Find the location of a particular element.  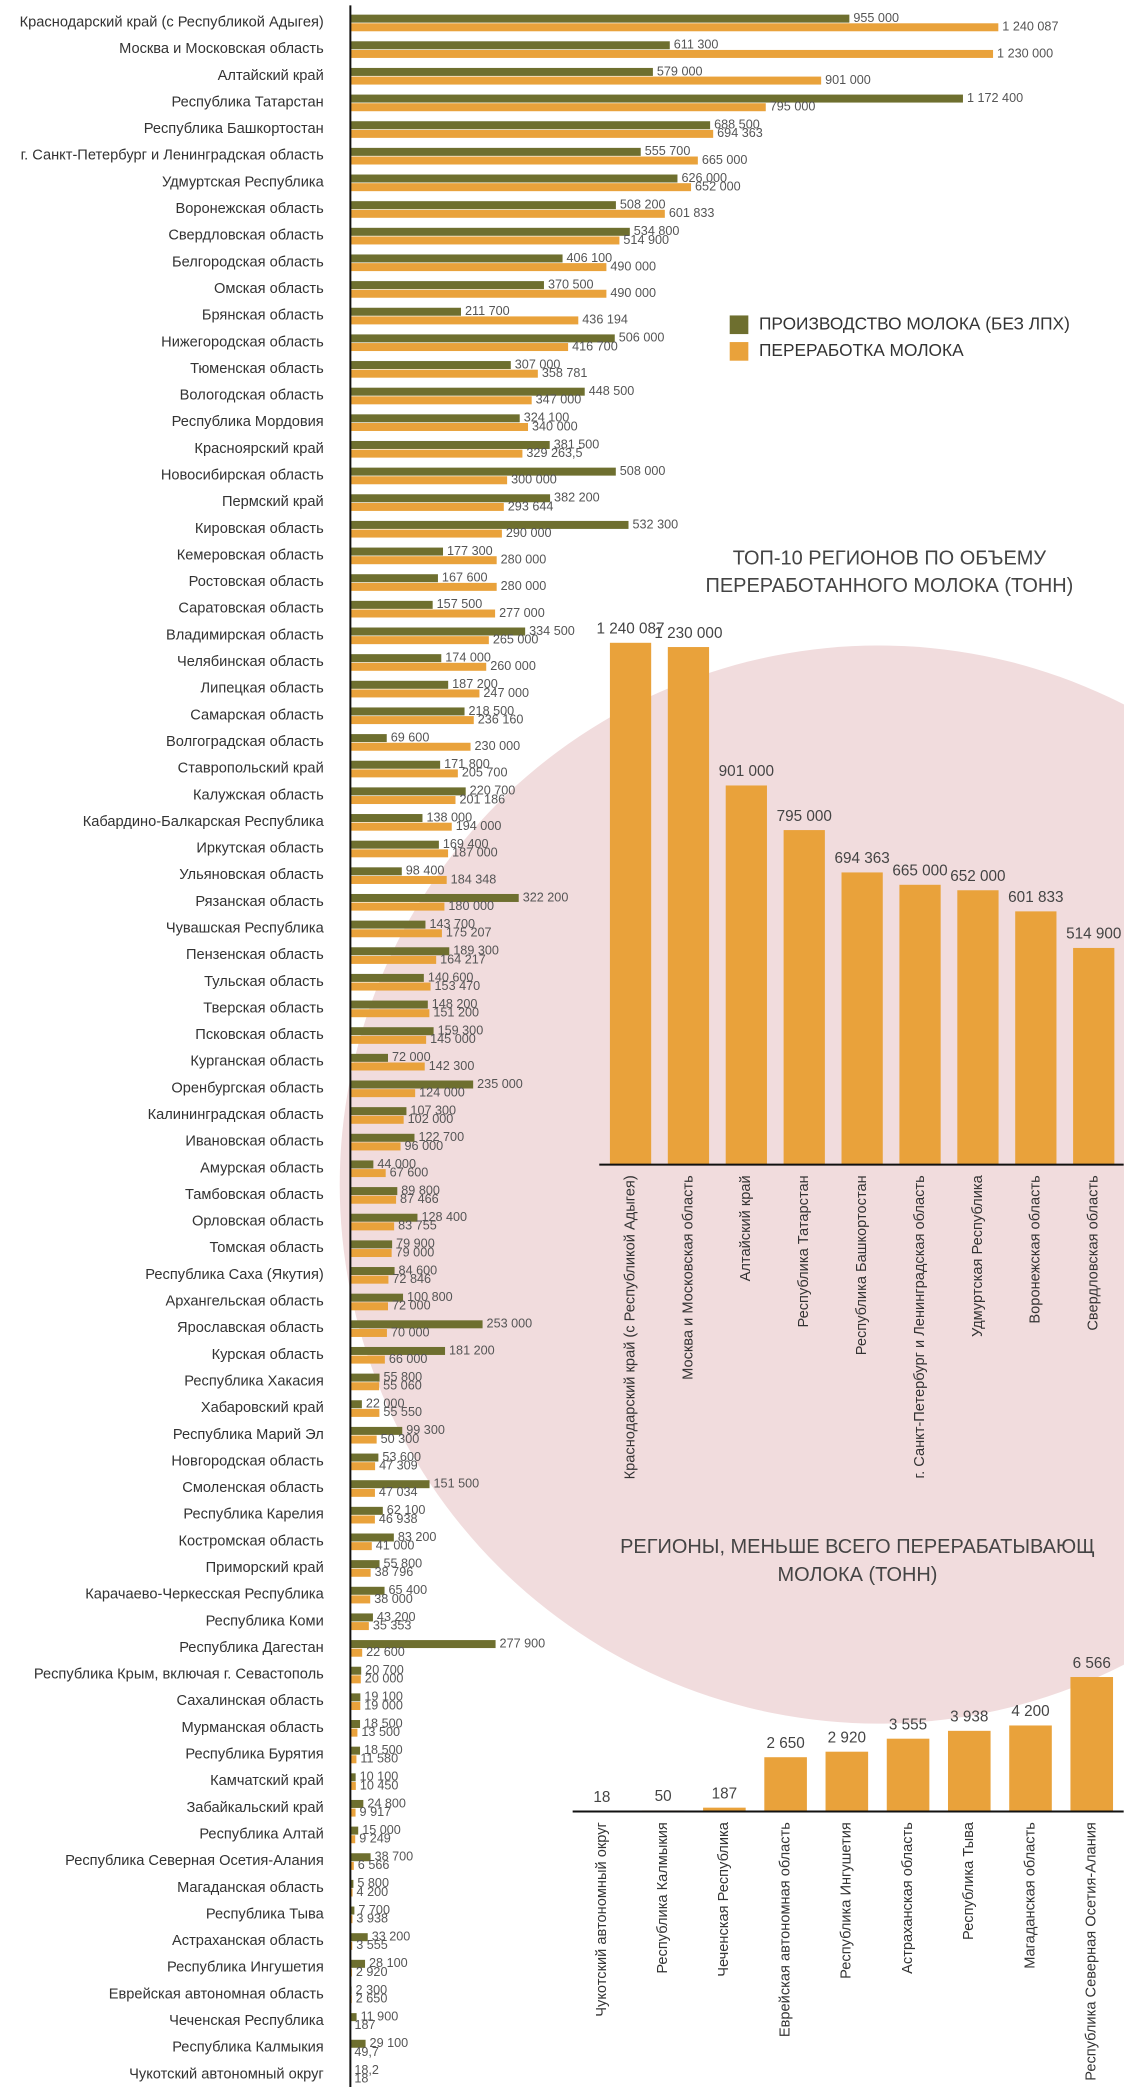

value-label: 148 200 is located at coordinates (455, 1004).